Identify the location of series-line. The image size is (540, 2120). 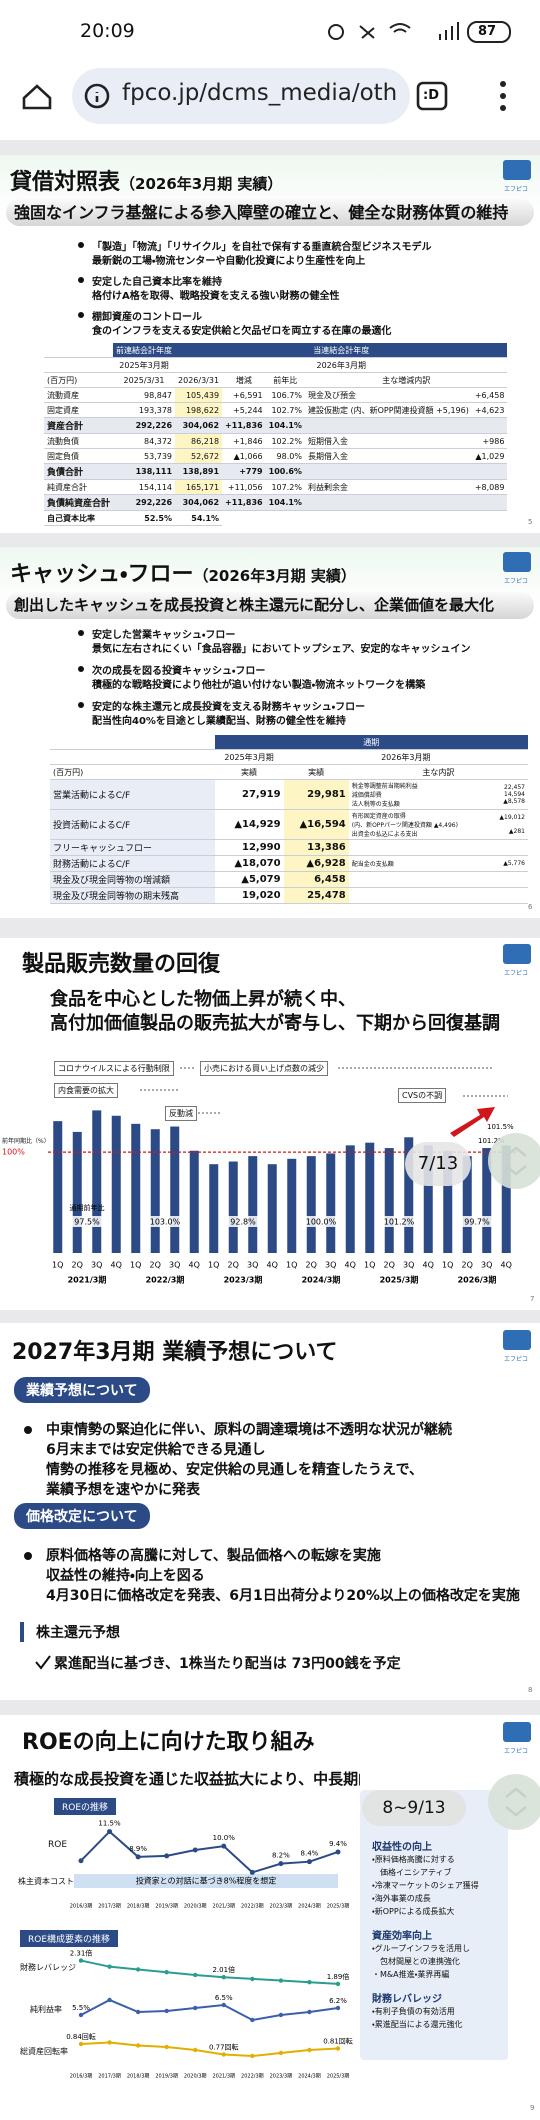
(209, 1972).